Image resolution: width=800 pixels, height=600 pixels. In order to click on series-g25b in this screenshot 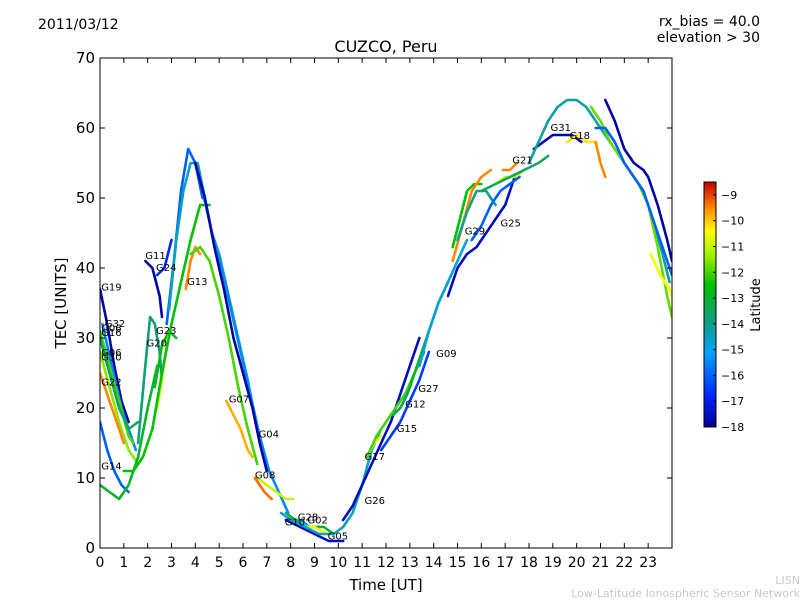, I will do `click(495, 208)`.